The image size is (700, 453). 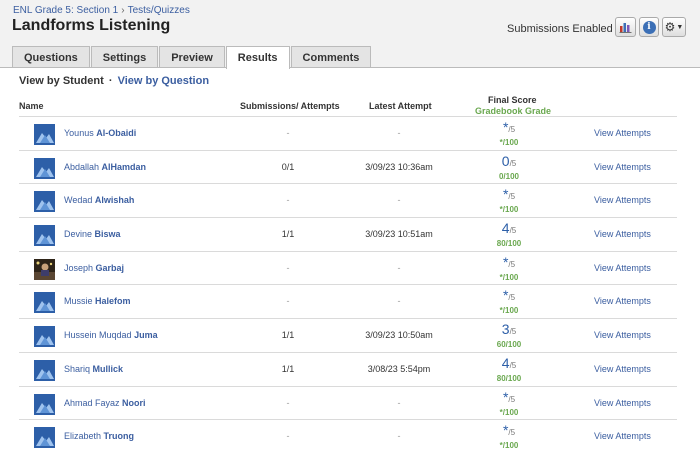 What do you see at coordinates (509, 176) in the screenshot?
I see `gradebook-grade: 0/100` at bounding box center [509, 176].